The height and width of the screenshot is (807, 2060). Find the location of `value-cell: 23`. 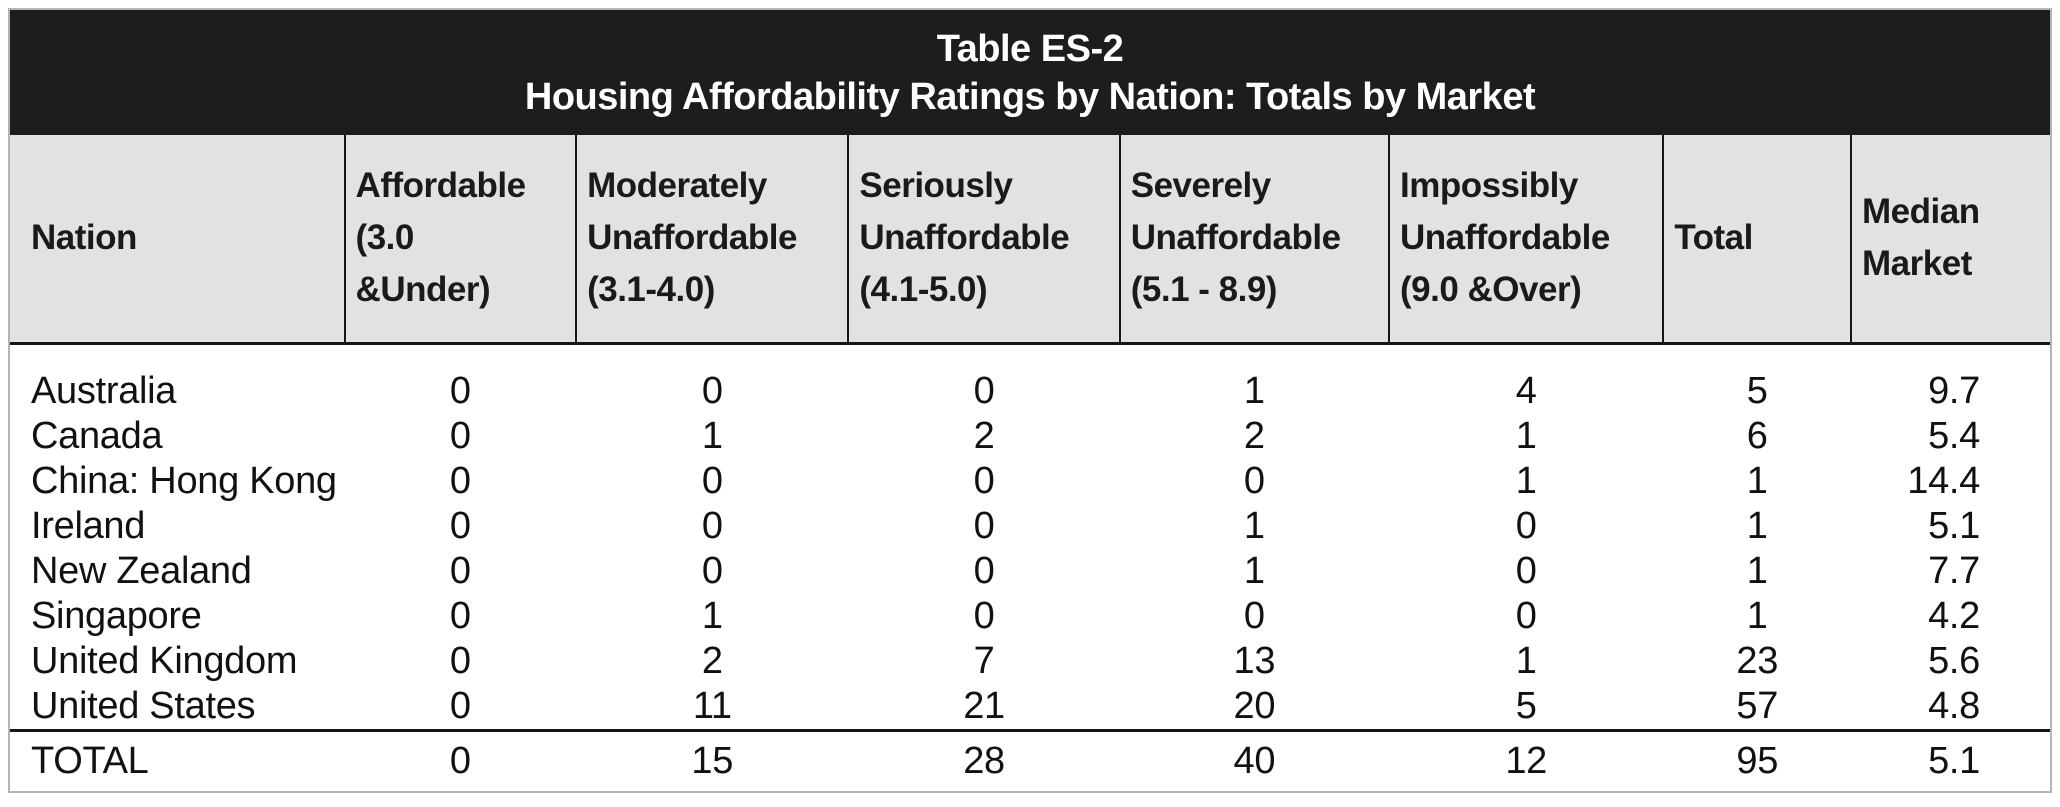

value-cell: 23 is located at coordinates (1757, 661).